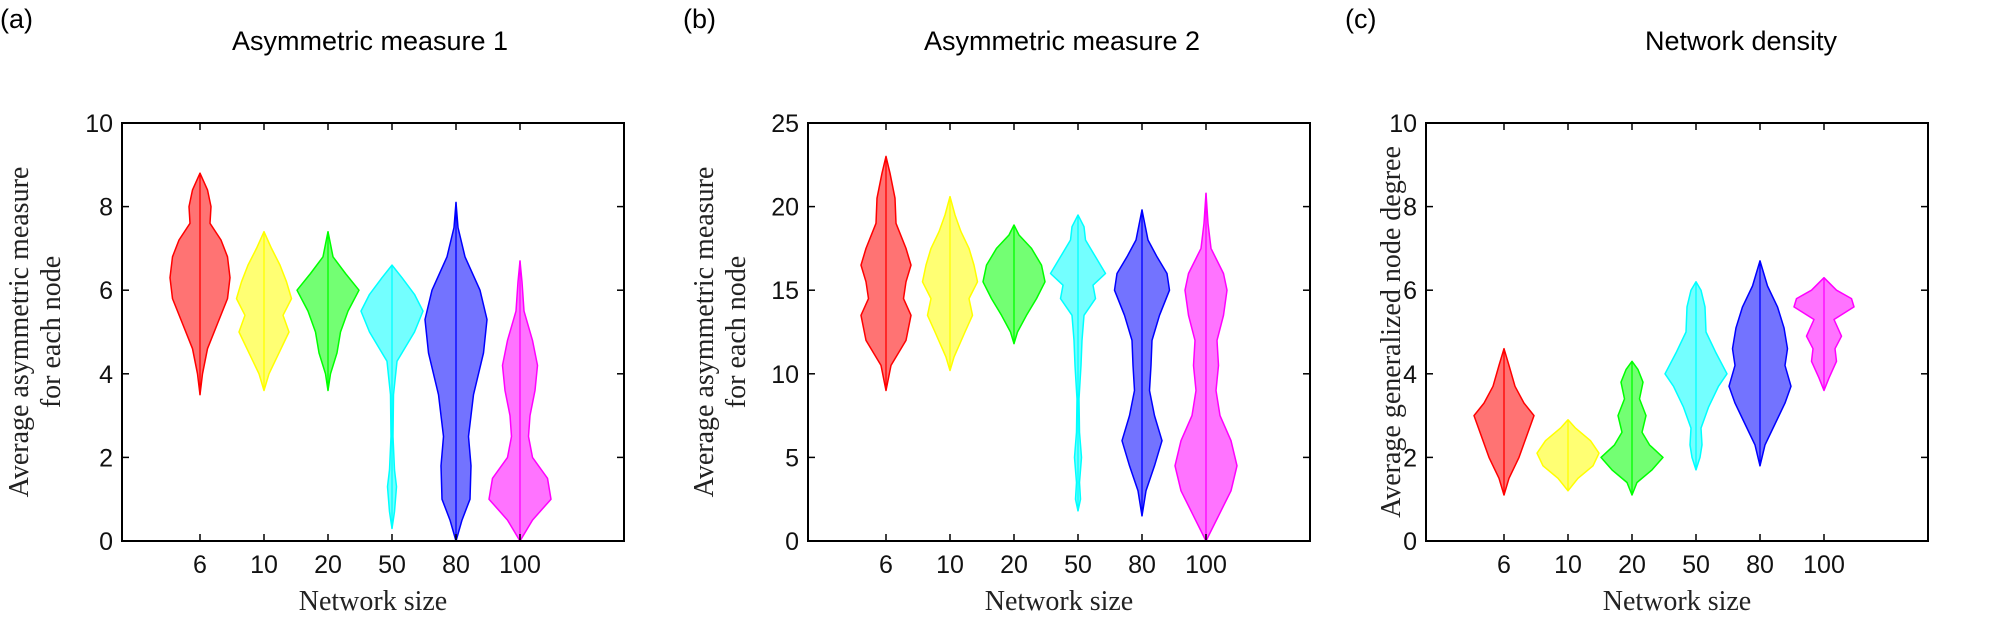 The image size is (1996, 627). I want to click on panel-label: (a), so click(16, 19).